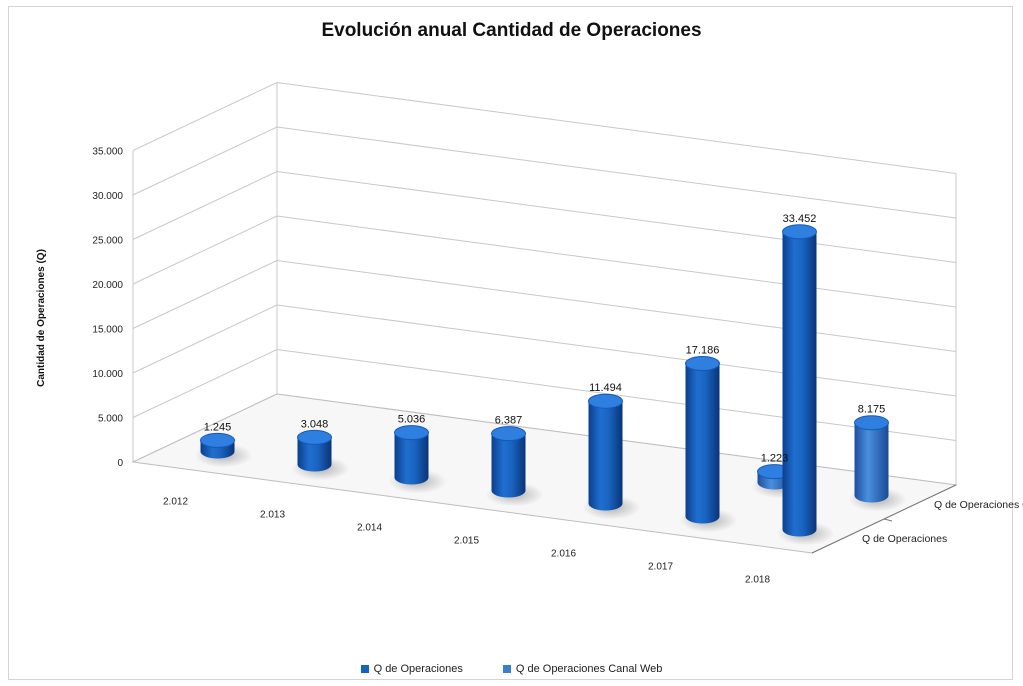  Describe the element at coordinates (107, 330) in the screenshot. I see `y-tick-label: 15.000` at that location.